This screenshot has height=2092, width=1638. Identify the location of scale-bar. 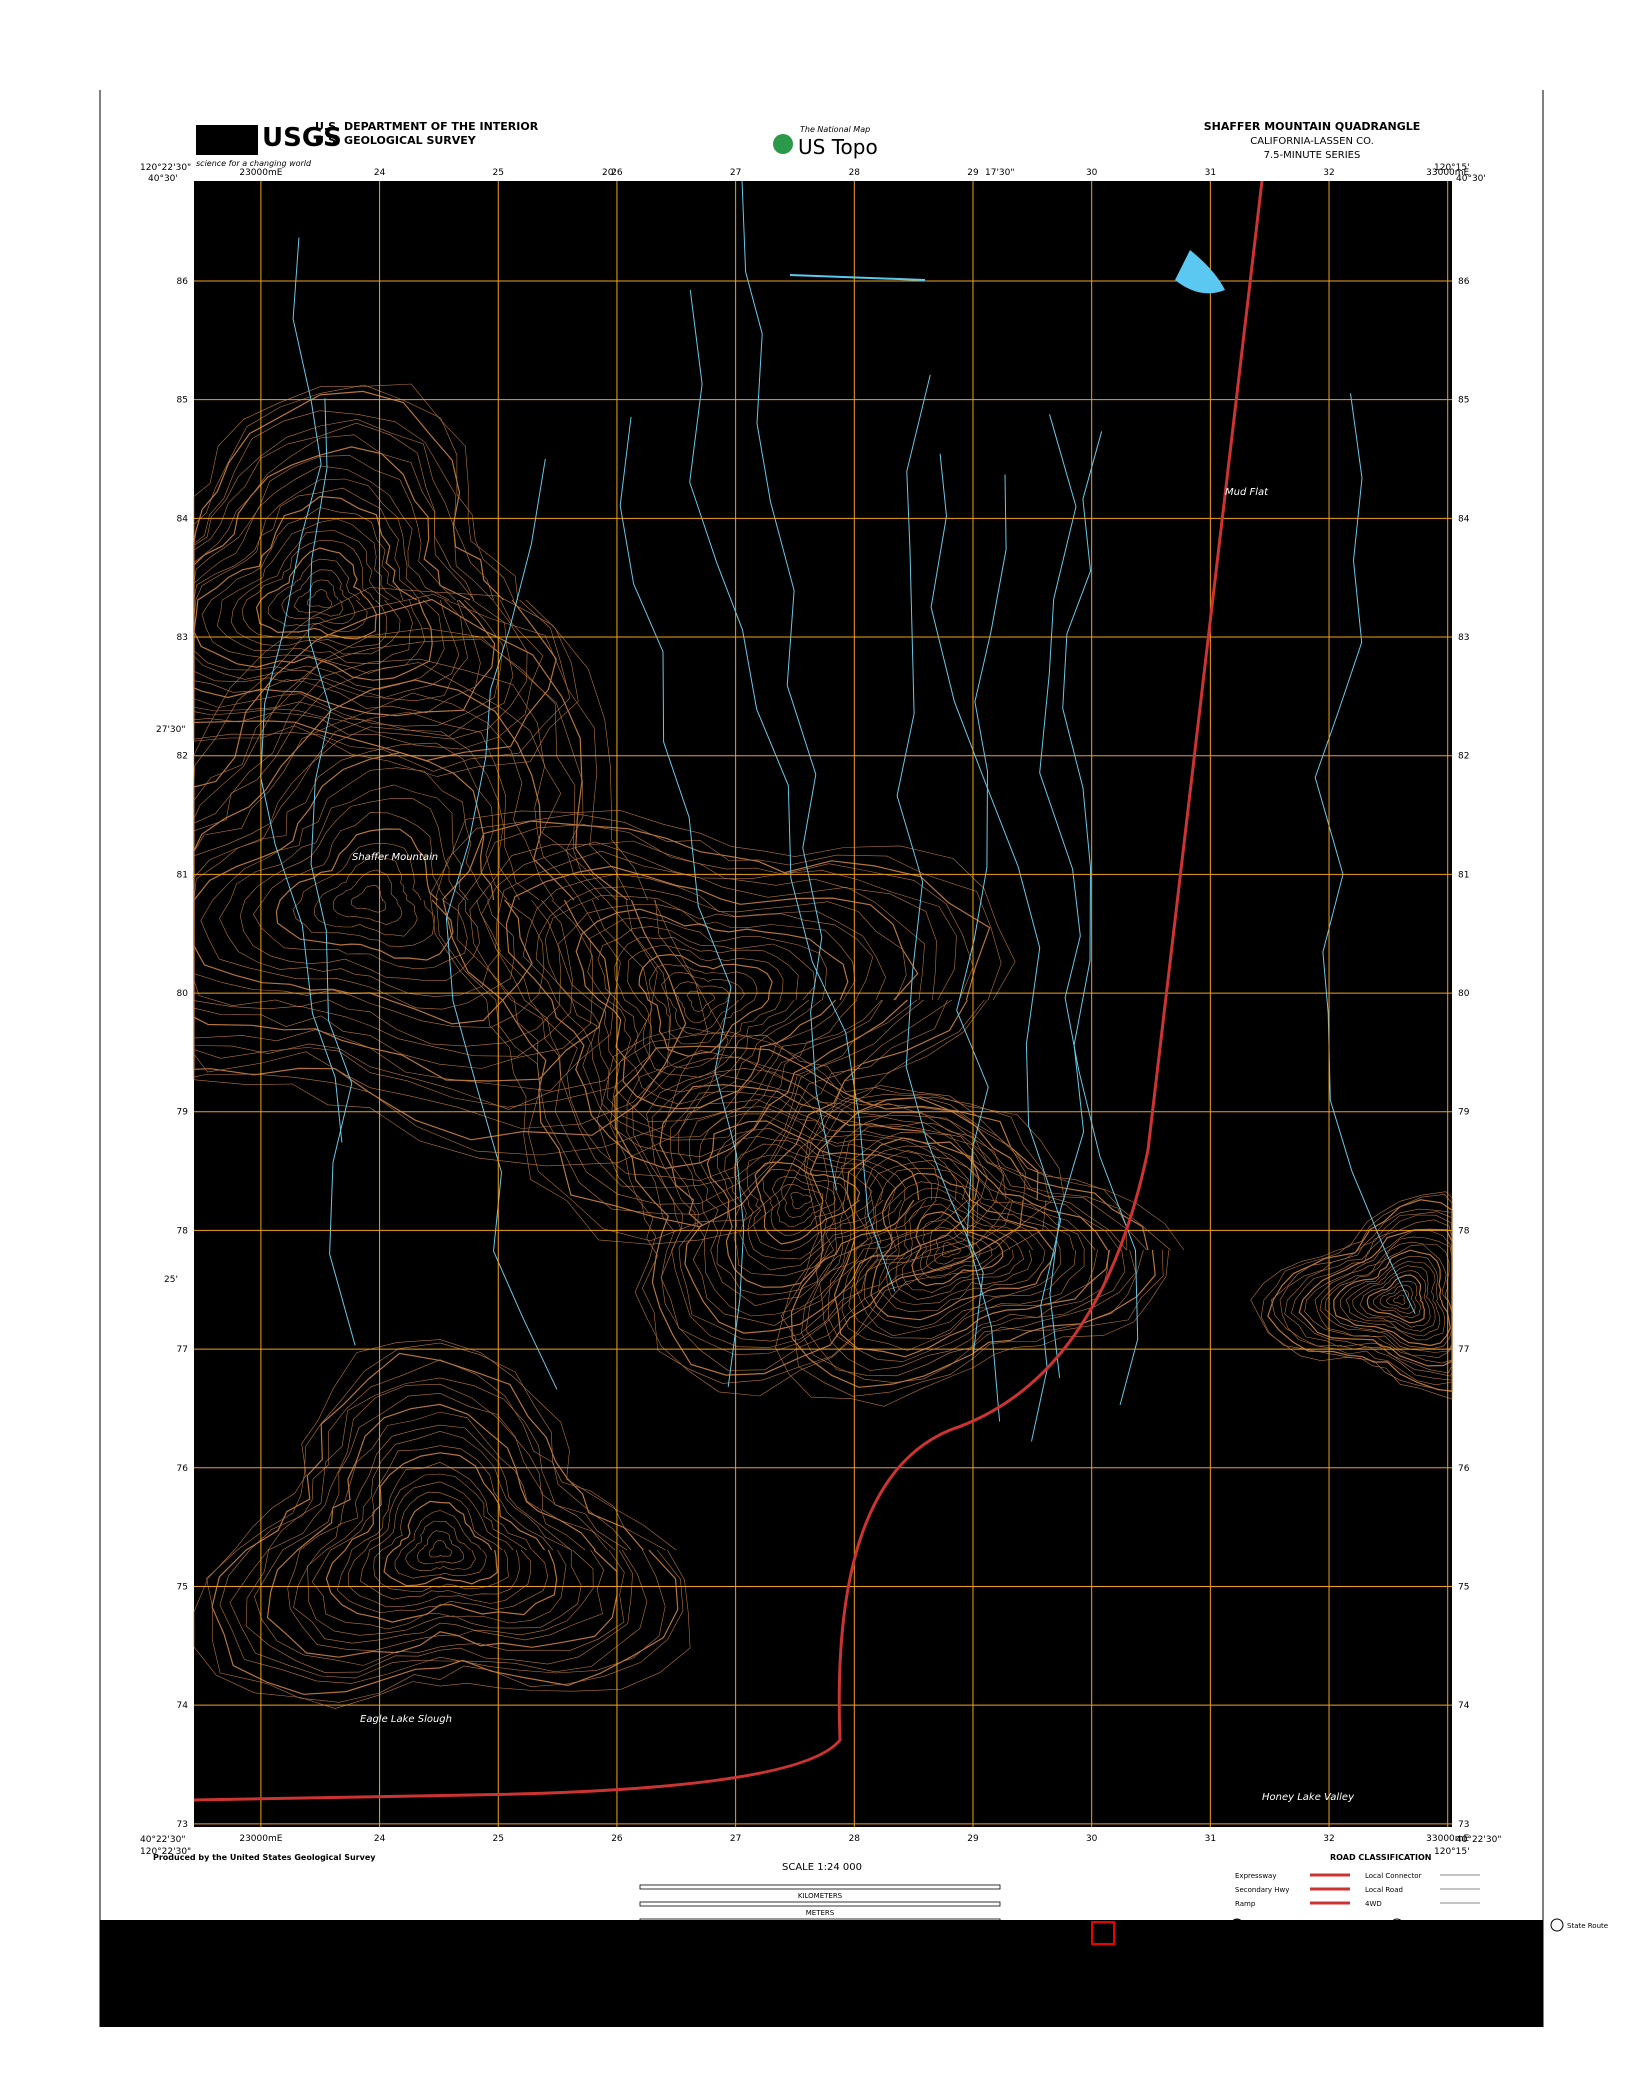
(820, 1887).